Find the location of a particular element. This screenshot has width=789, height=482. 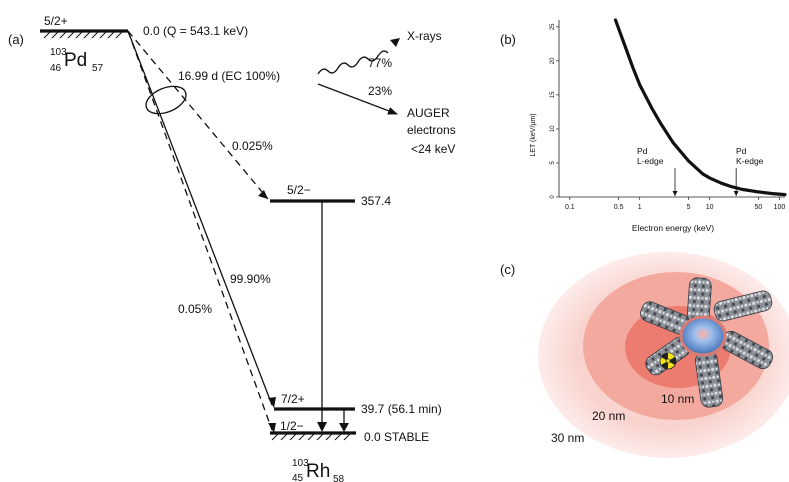

k-edge-label-2: K-edge is located at coordinates (750, 161).